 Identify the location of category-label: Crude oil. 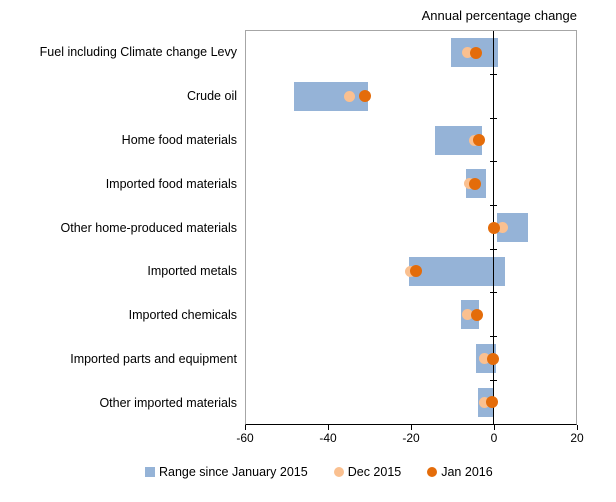
(211, 95).